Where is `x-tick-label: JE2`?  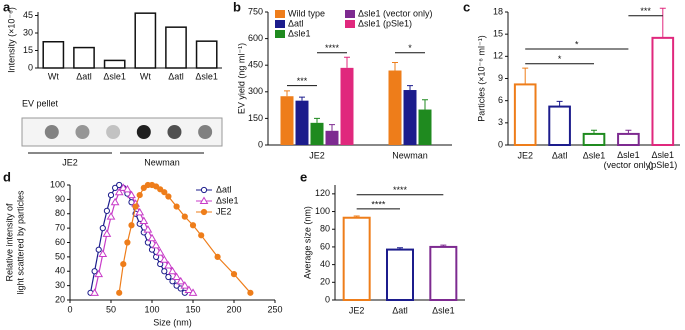
x-tick-label: JE2 is located at coordinates (525, 155).